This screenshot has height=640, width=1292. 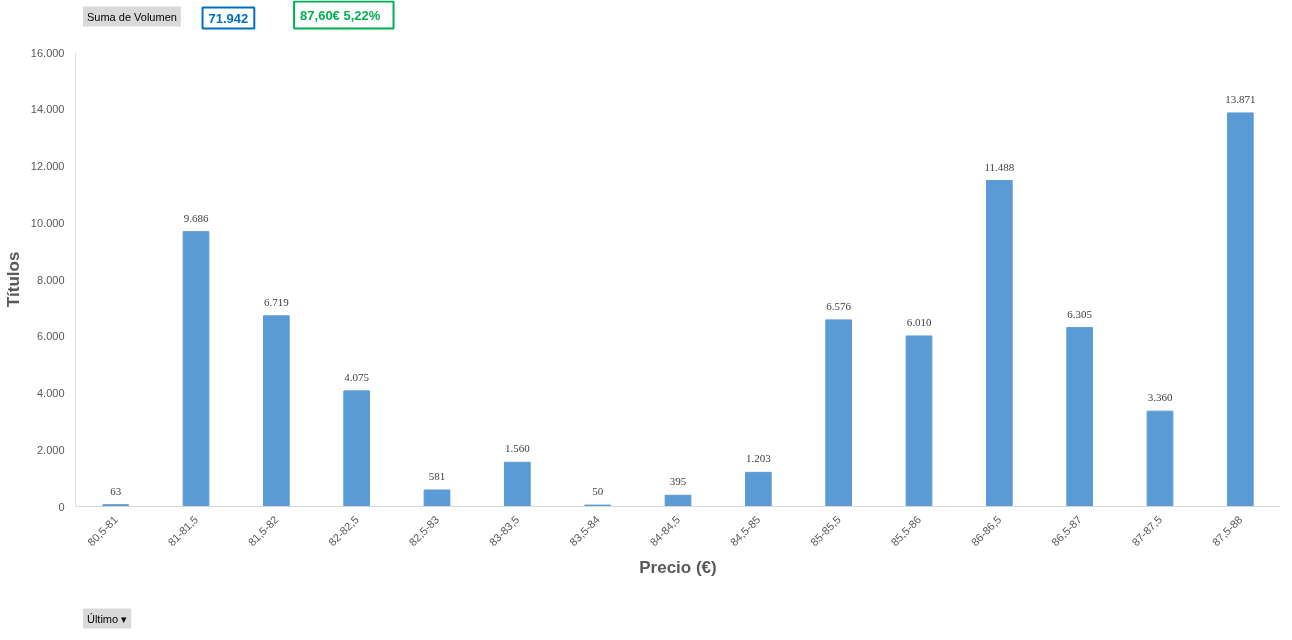 I want to click on text: Último ▾, so click(x=107, y=618).